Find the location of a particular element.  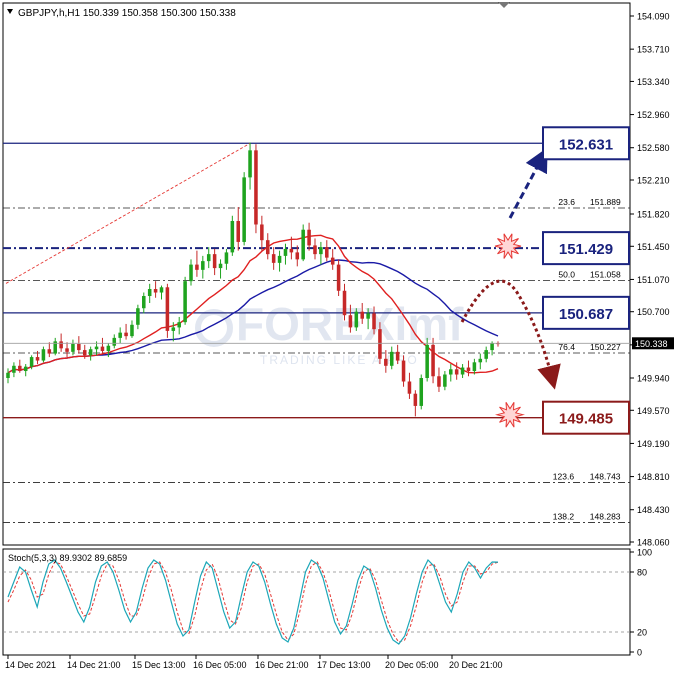

moving-averages is located at coordinates (253, 304).